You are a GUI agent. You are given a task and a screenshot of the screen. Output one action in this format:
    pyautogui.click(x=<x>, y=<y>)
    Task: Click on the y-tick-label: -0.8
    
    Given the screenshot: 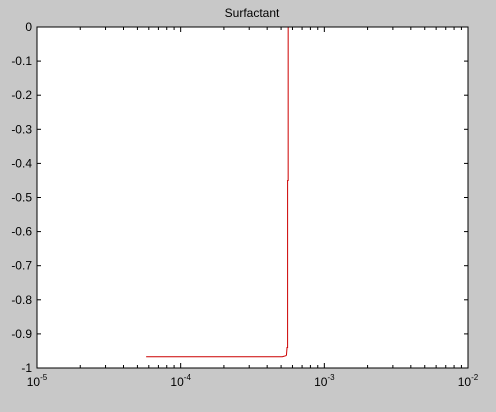 What is the action you would take?
    pyautogui.click(x=21, y=300)
    